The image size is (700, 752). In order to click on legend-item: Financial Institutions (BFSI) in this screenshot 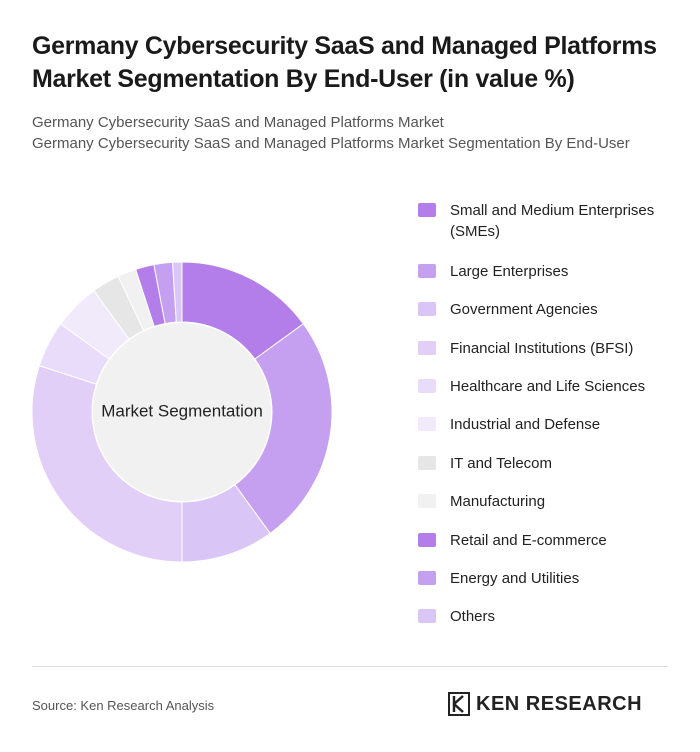, I will do `click(543, 348)`.